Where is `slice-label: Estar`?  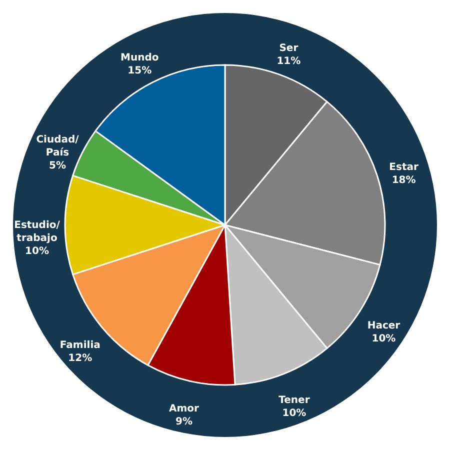
slice-label: Estar is located at coordinates (403, 167).